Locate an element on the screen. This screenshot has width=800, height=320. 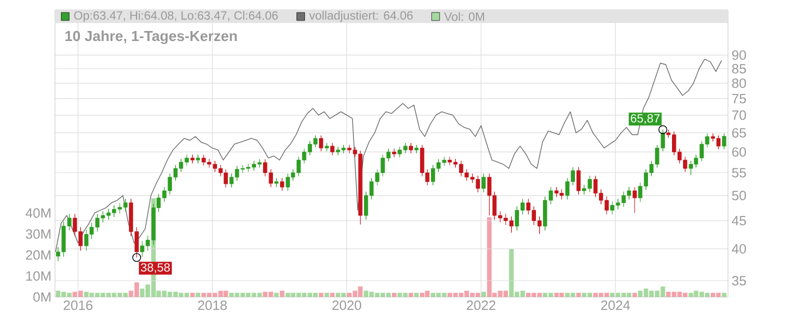
y-tick-label: 85 is located at coordinates (739, 69).